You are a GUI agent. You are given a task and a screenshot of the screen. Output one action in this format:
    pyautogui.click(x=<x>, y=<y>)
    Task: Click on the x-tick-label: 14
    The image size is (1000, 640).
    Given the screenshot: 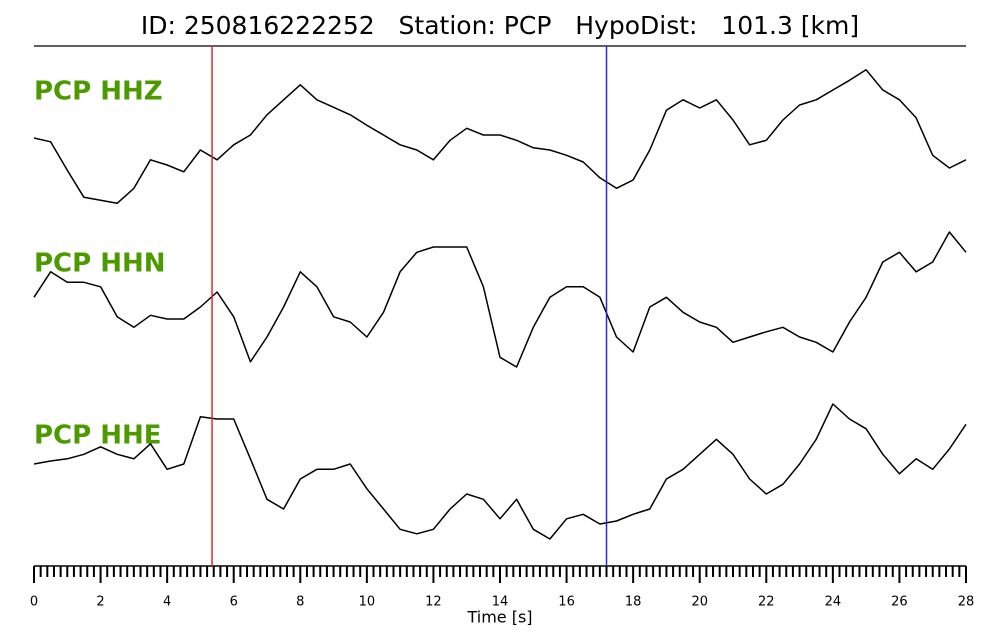 What is the action you would take?
    pyautogui.click(x=500, y=602)
    